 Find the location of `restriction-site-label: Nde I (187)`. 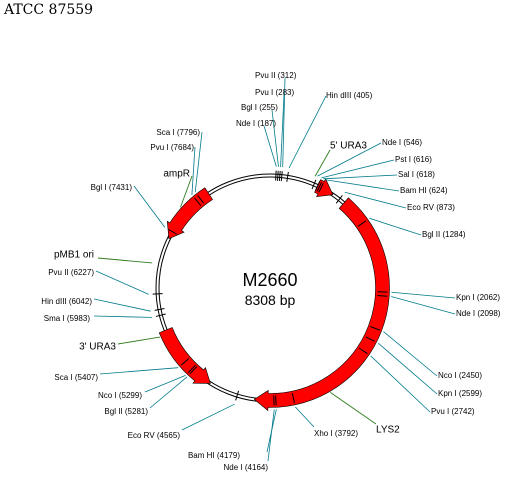

restriction-site-label: Nde I (187) is located at coordinates (256, 123).